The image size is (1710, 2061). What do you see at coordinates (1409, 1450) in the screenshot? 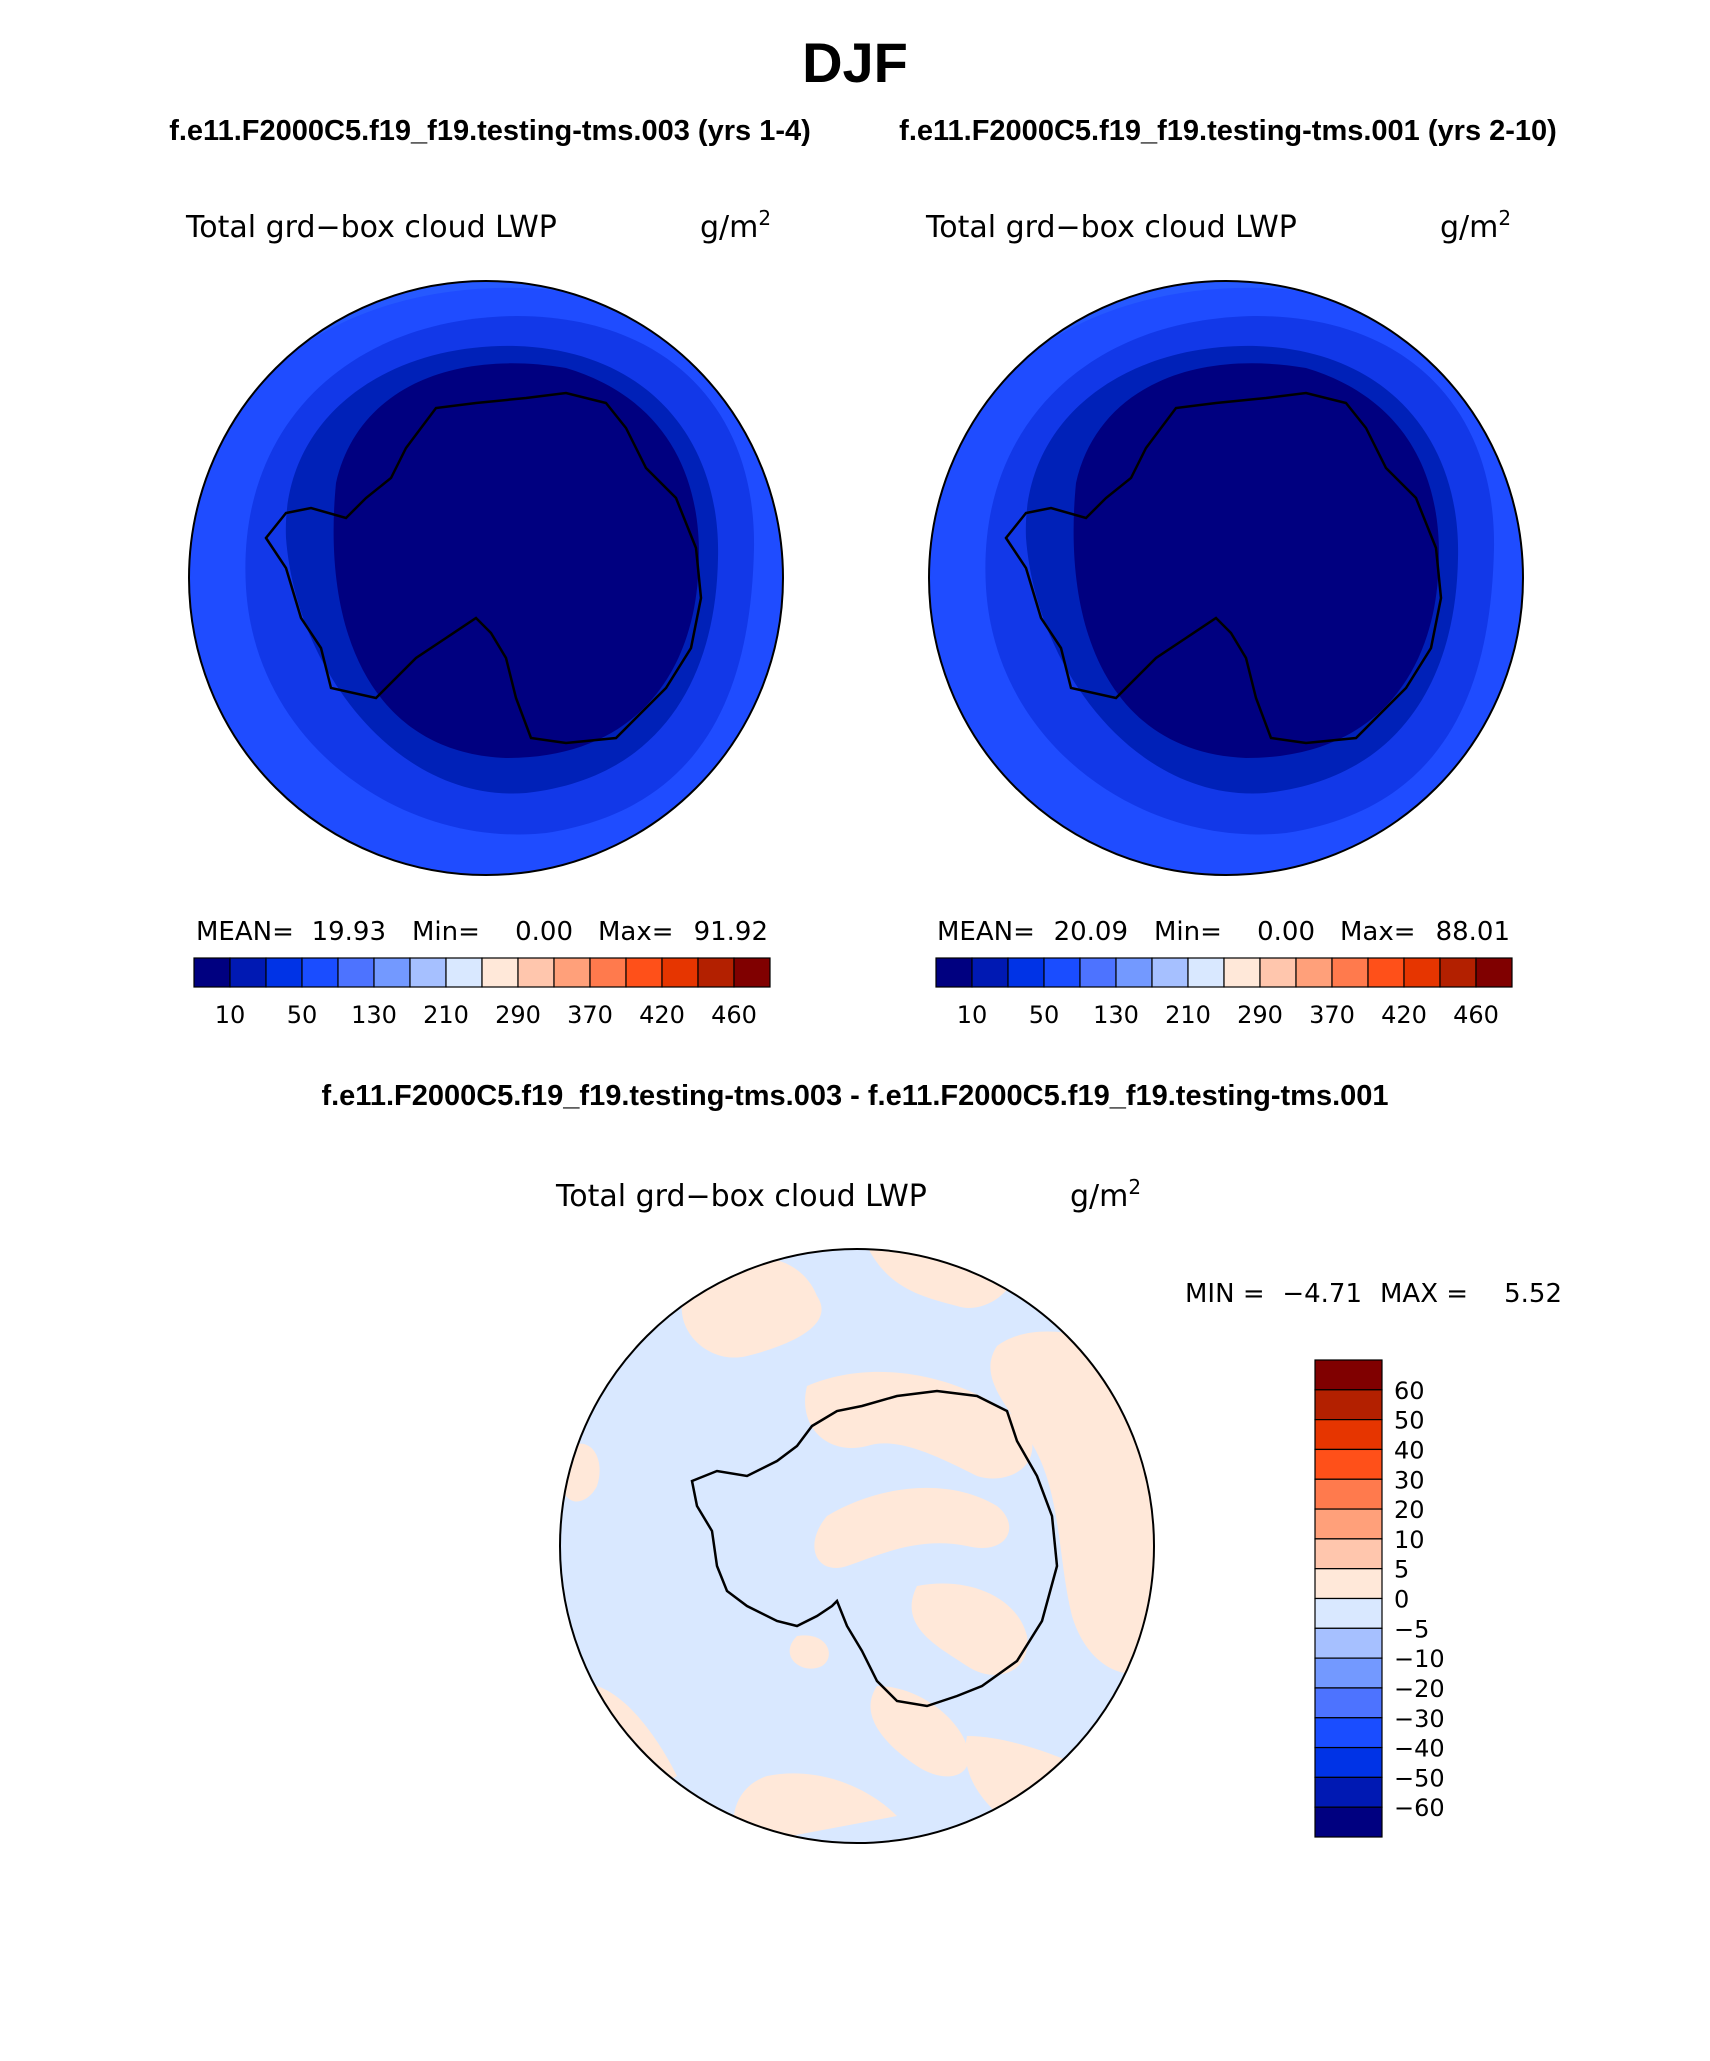
I see `colorbar-tick-label: 40` at bounding box center [1409, 1450].